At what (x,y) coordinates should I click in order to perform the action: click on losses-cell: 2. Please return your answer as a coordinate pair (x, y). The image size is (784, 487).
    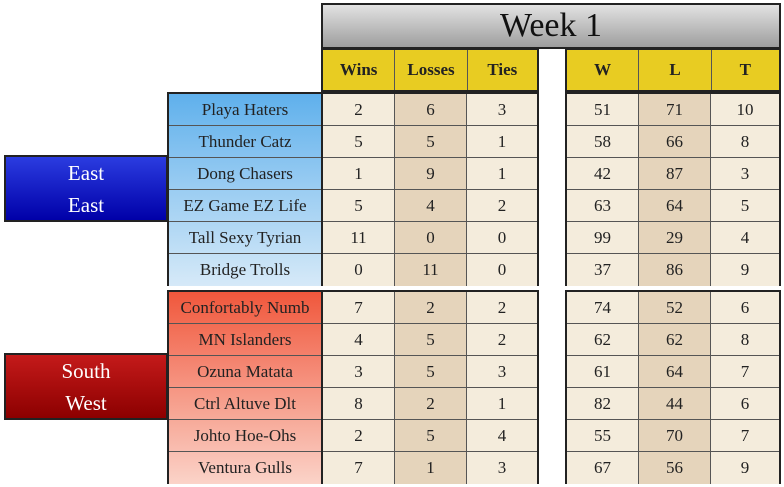
    Looking at the image, I should click on (431, 308).